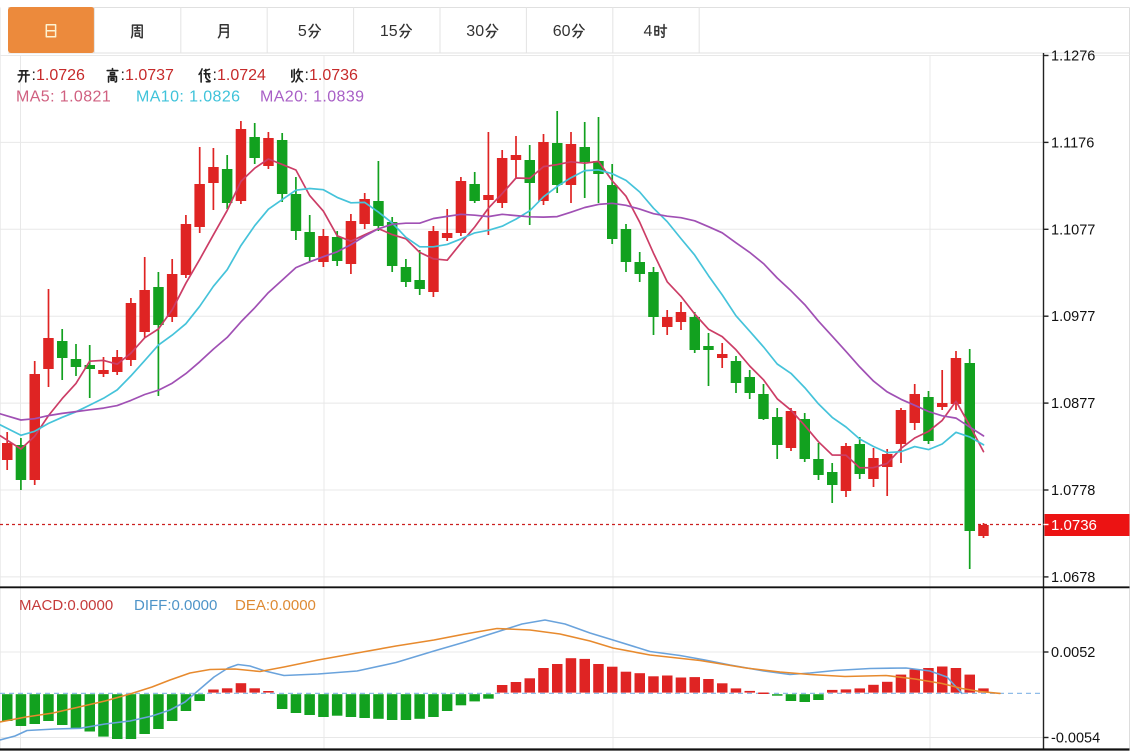 Image resolution: width=1141 pixels, height=752 pixels. What do you see at coordinates (1073, 57) in the screenshot?
I see `svg-text: 1.1276` at bounding box center [1073, 57].